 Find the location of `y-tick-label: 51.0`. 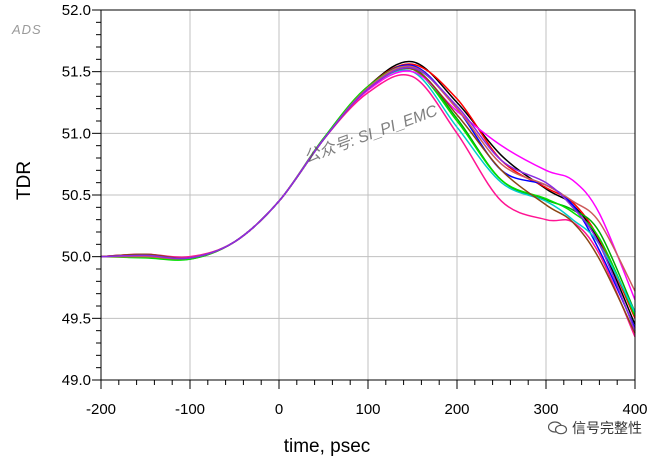

y-tick-label: 51.0 is located at coordinates (76, 133).